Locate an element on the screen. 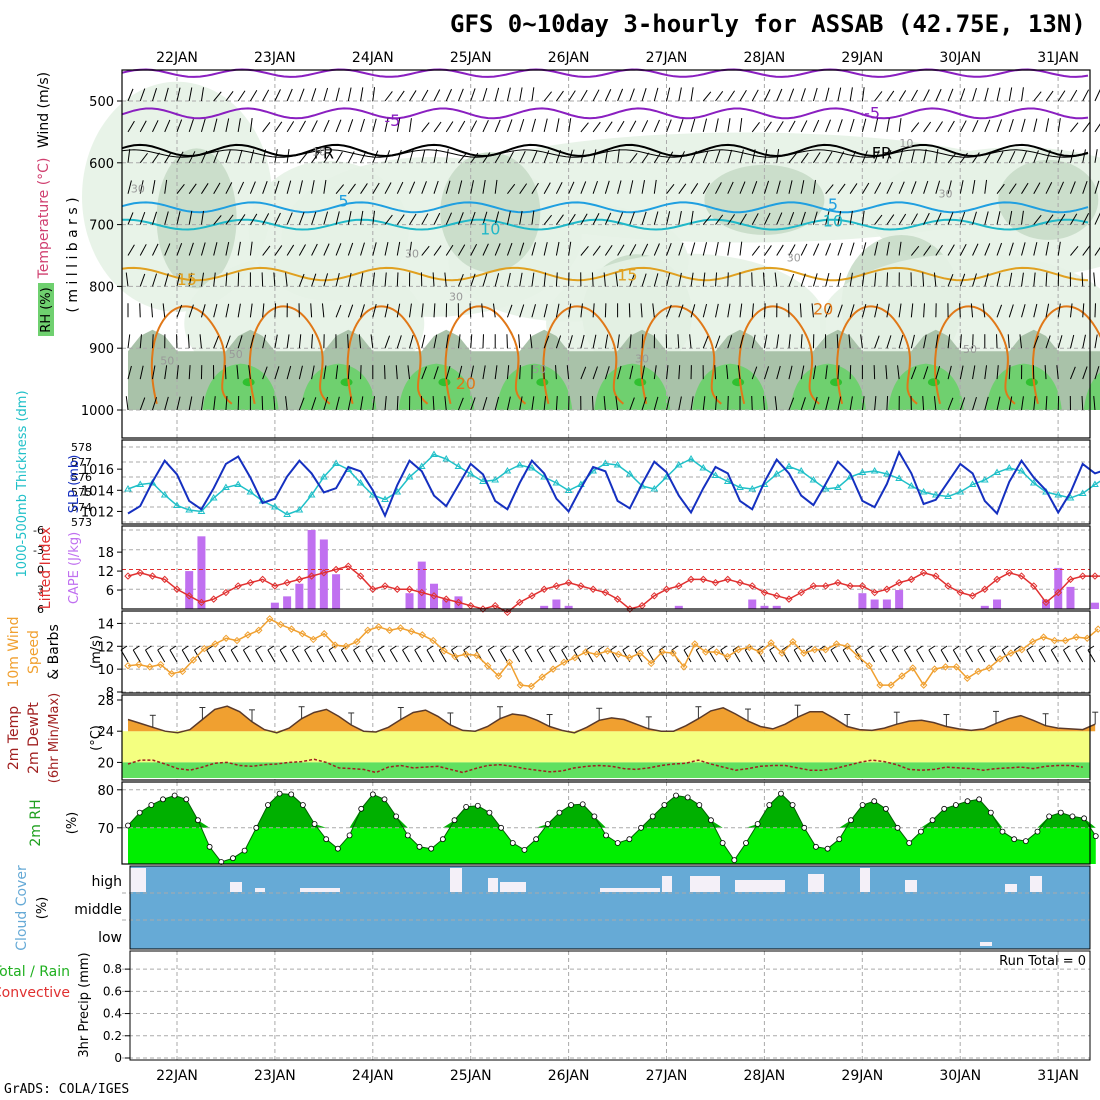  contour-label: 10 is located at coordinates (319, 151).